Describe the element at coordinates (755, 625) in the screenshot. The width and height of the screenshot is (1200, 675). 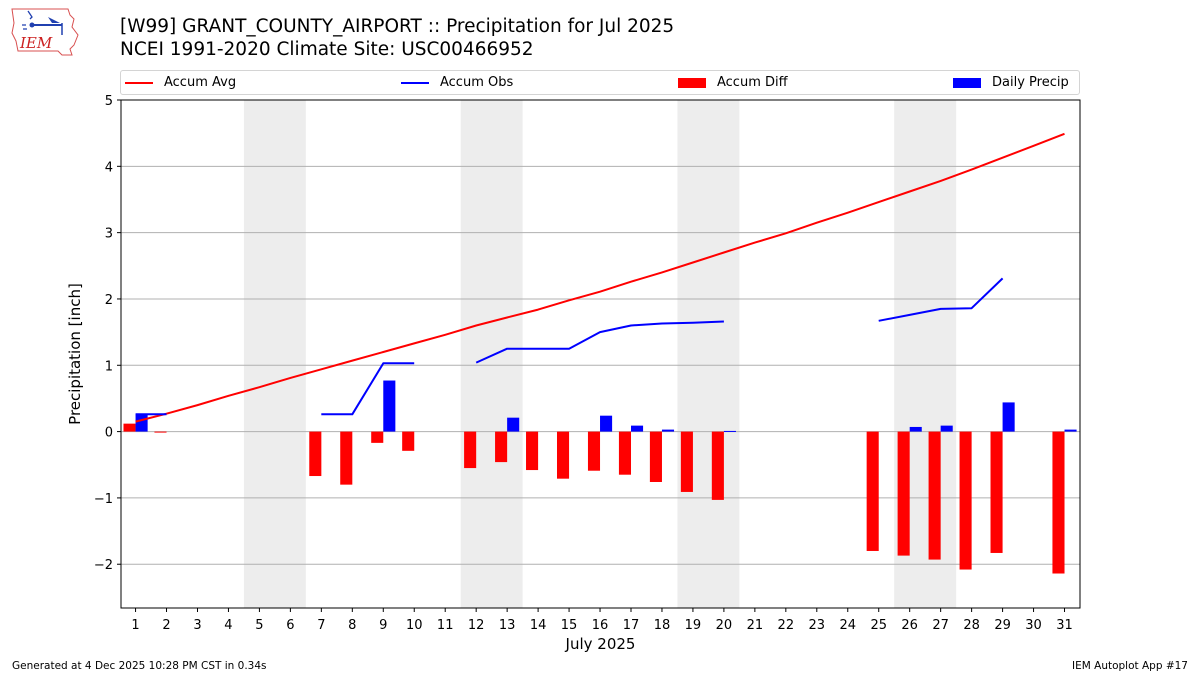
I see `x-tick-label: 21` at that location.